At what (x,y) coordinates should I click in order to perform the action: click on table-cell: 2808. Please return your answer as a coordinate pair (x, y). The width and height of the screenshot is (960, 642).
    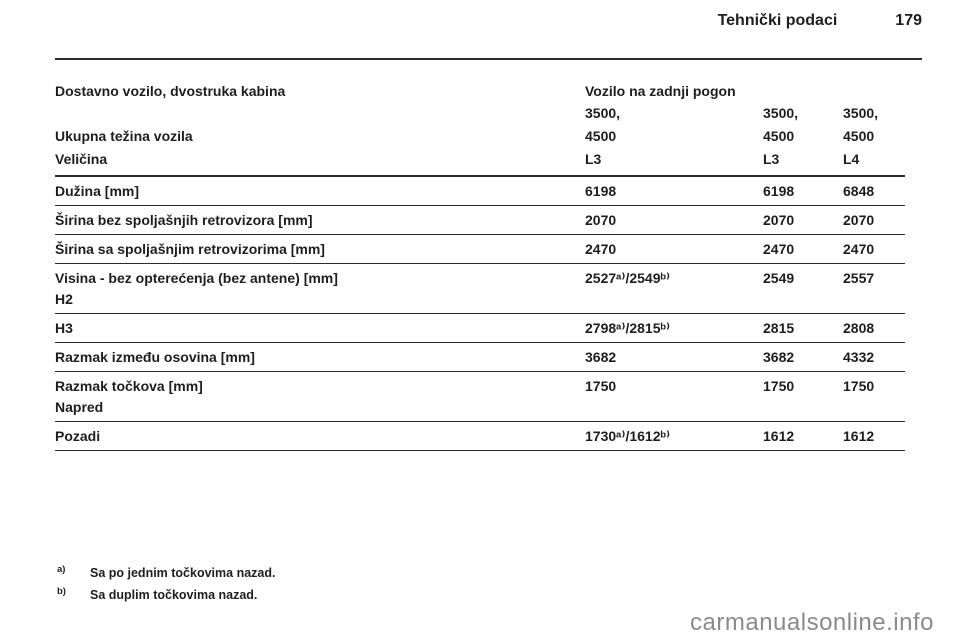
    Looking at the image, I should click on (859, 328).